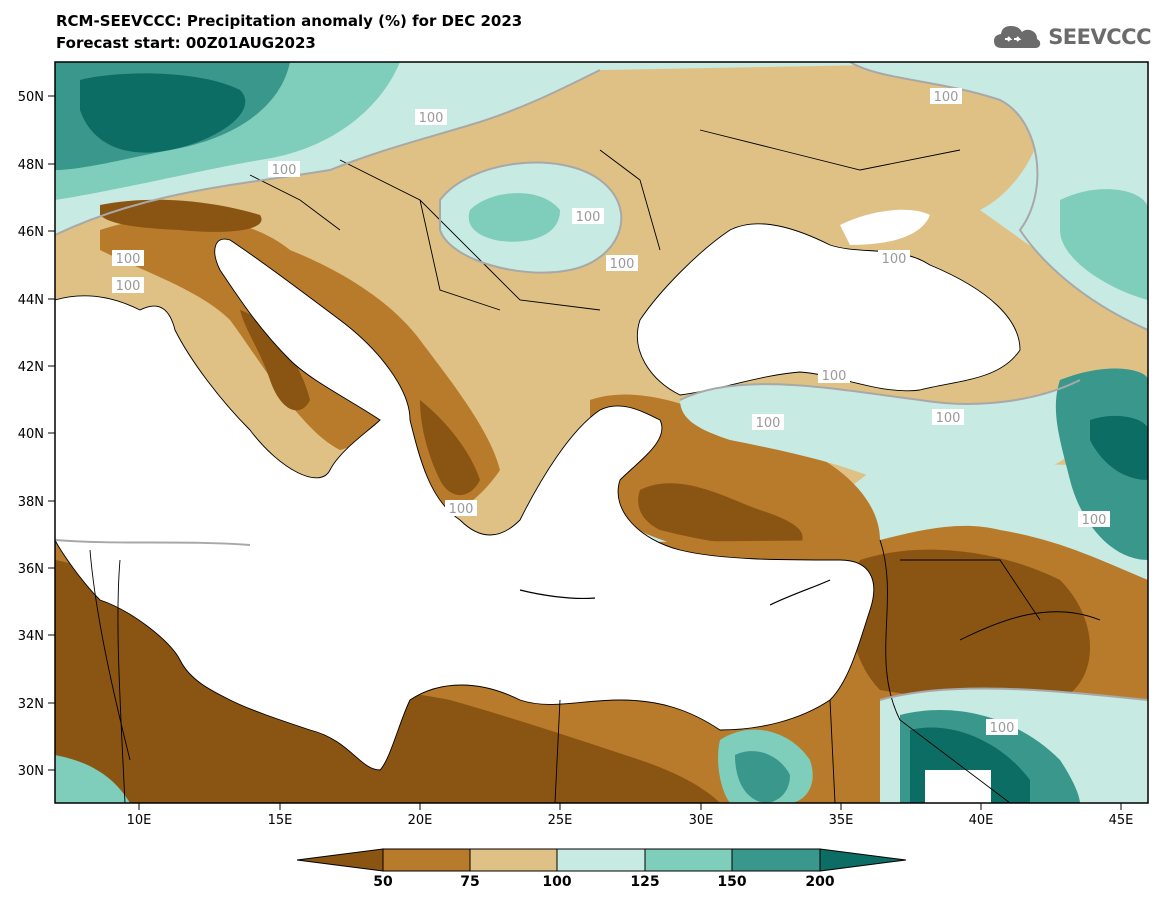  I want to click on lat-label: 36N, so click(31, 569).